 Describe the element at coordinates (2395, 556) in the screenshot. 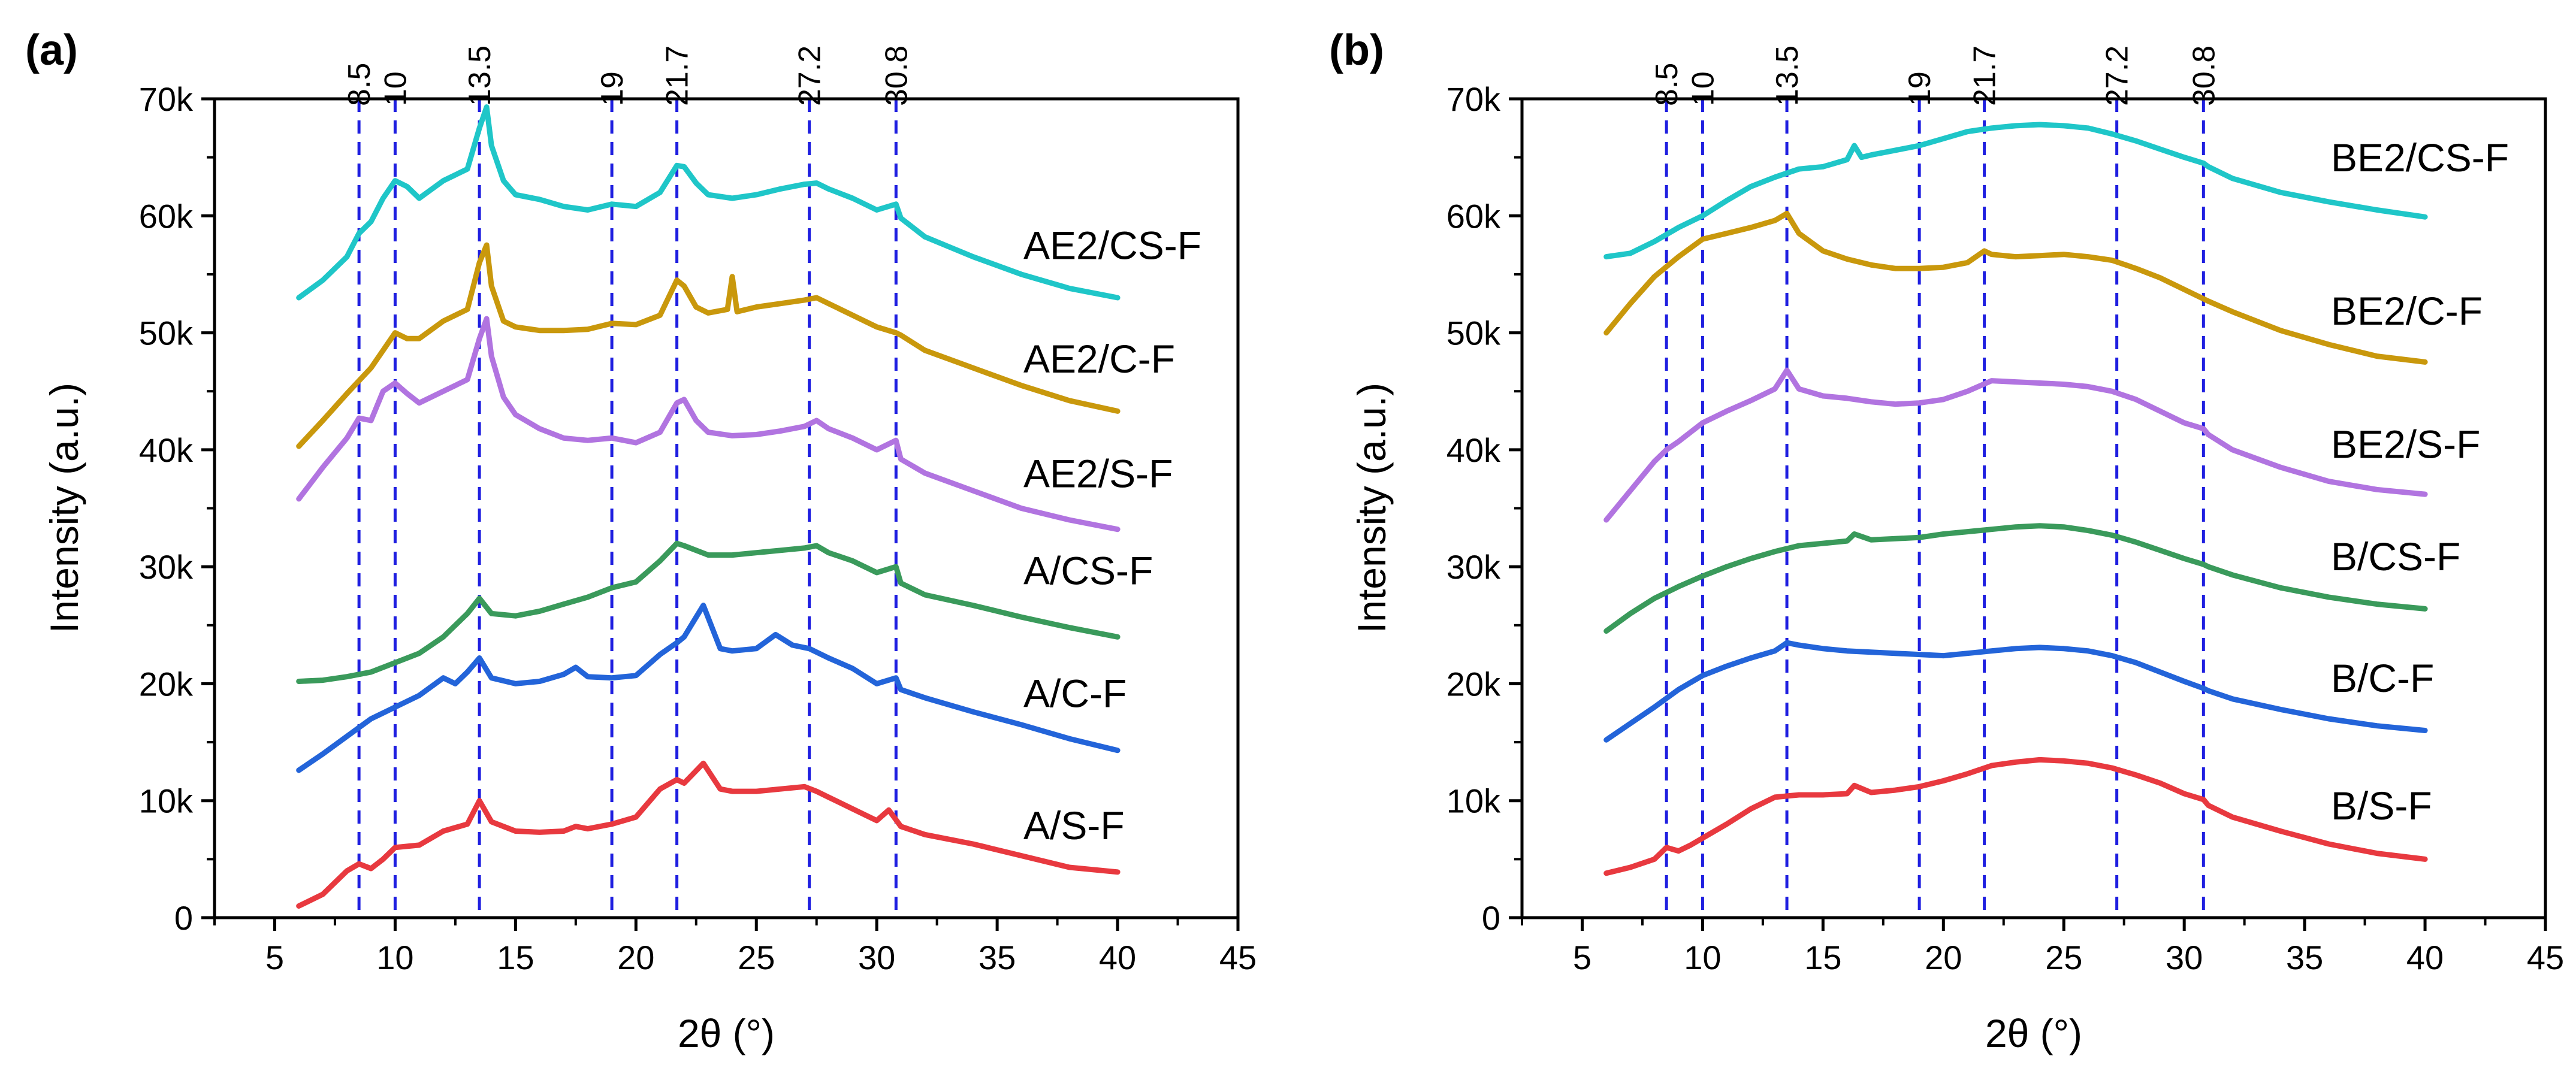

I see `series-label: B/CS-F` at that location.